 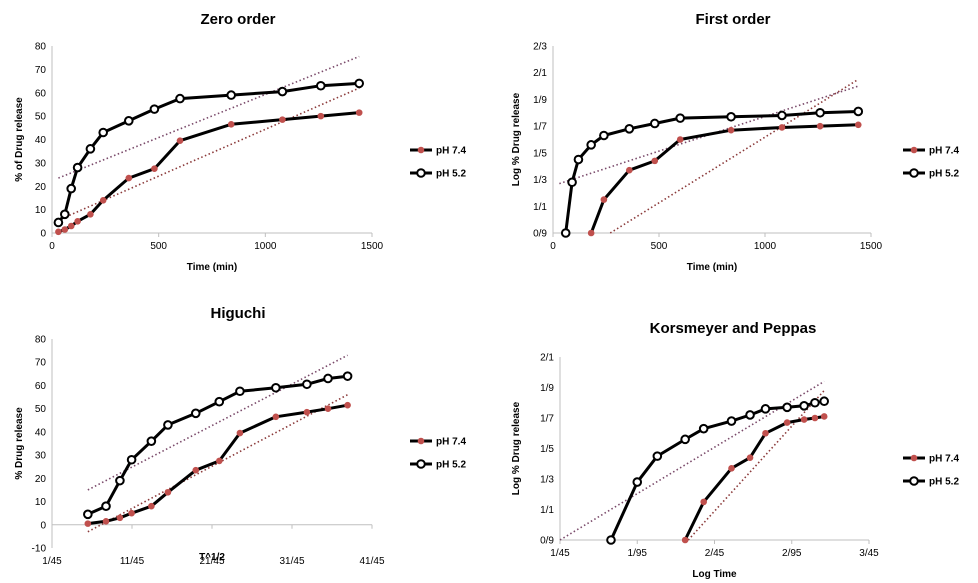 What do you see at coordinates (41, 70) in the screenshot?
I see `y-tick-label: 70` at bounding box center [41, 70].